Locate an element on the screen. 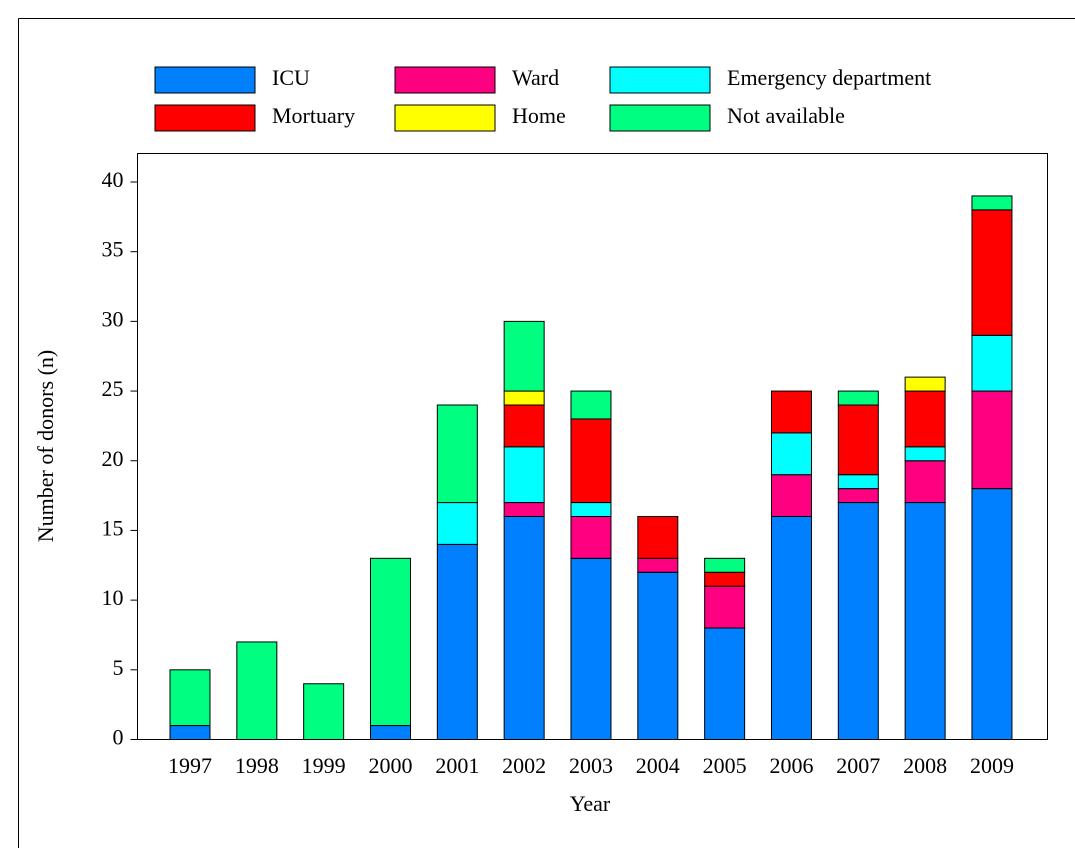  x-tick-label: 1998 is located at coordinates (257, 765).